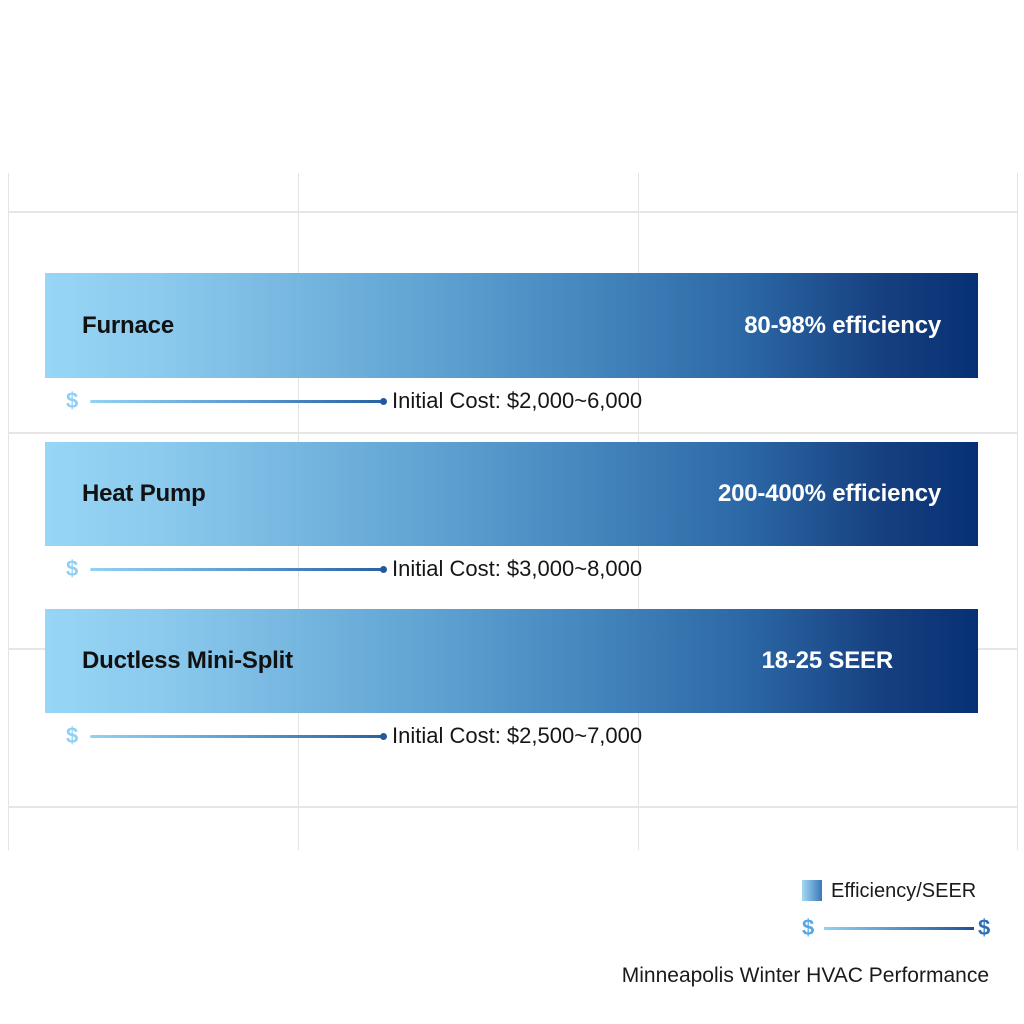 The height and width of the screenshot is (1024, 1024). Describe the element at coordinates (517, 568) in the screenshot. I see `cost-label: Initial Cost: $3,000~8,000` at that location.